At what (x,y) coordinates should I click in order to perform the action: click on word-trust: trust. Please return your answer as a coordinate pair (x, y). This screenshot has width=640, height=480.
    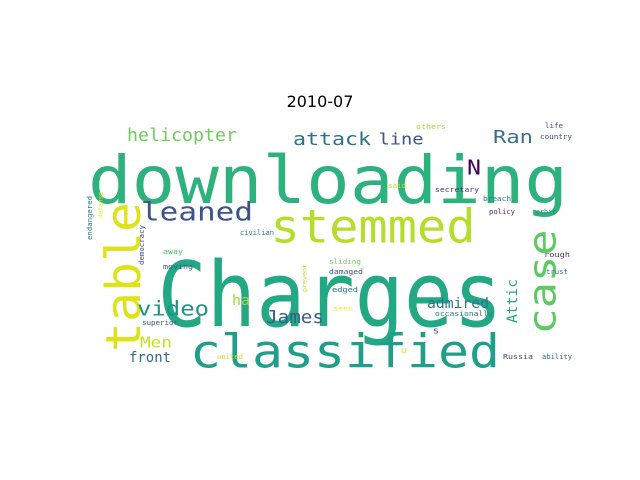
    Looking at the image, I should click on (557, 272).